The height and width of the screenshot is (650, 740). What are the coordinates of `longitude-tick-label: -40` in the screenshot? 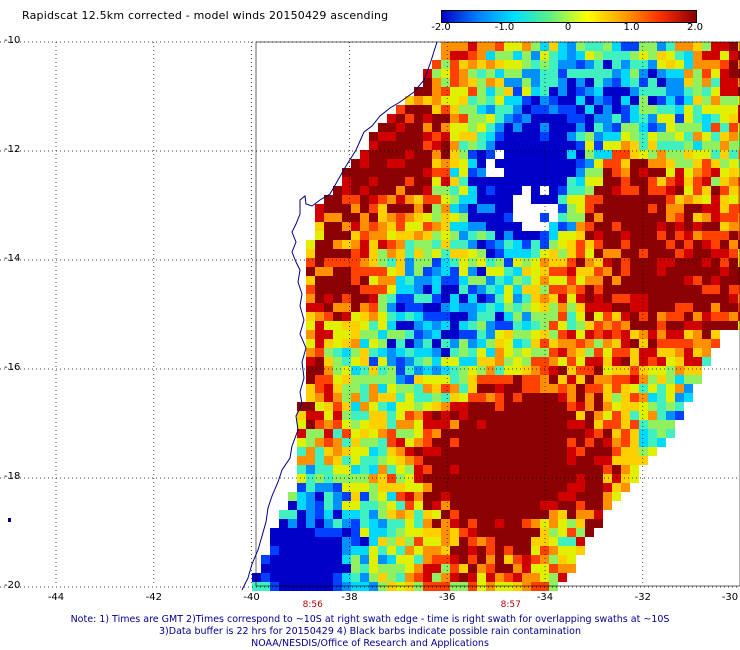 It's located at (251, 597).